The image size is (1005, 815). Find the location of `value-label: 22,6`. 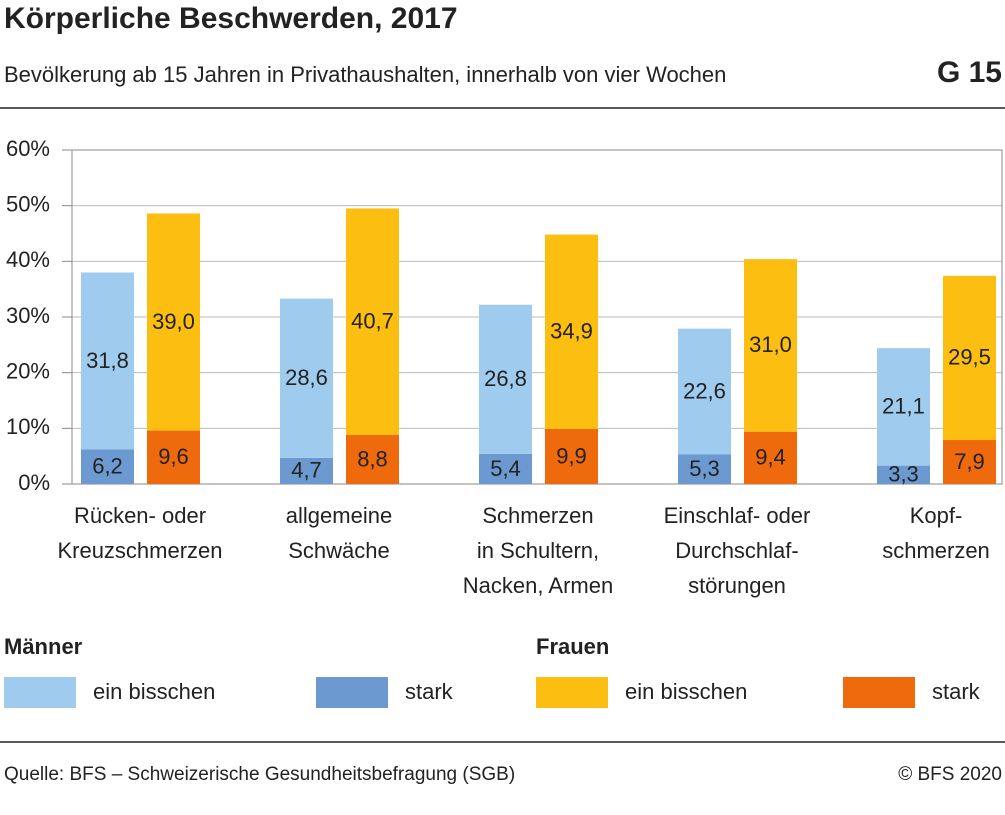

value-label: 22,6 is located at coordinates (704, 390).